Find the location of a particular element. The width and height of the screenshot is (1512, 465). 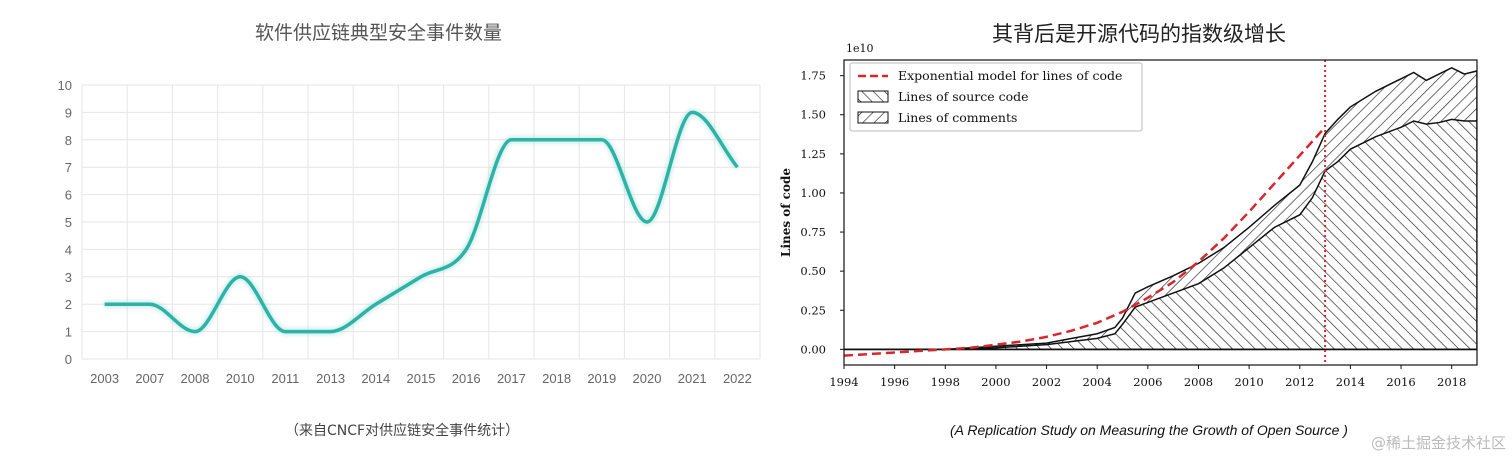

x-tick-label: 2022 is located at coordinates (737, 378).